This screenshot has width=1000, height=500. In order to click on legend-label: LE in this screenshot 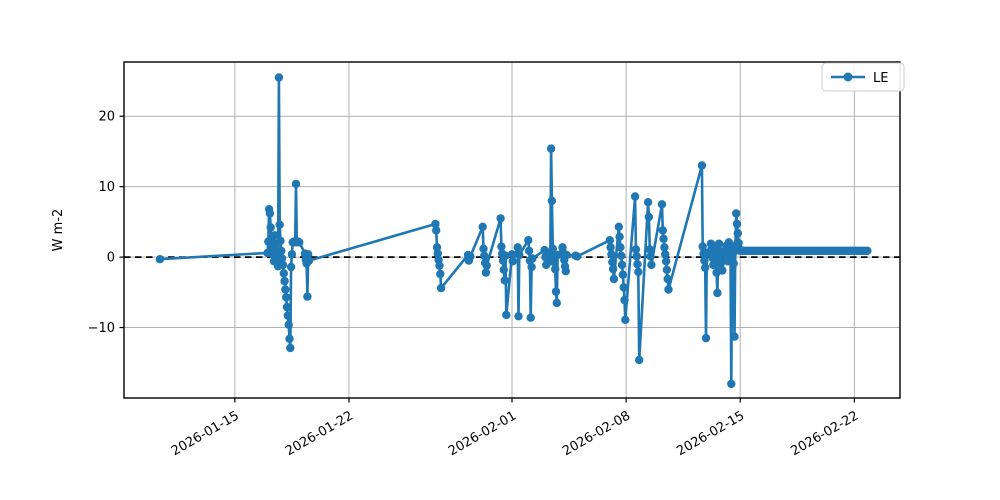, I will do `click(880, 78)`.